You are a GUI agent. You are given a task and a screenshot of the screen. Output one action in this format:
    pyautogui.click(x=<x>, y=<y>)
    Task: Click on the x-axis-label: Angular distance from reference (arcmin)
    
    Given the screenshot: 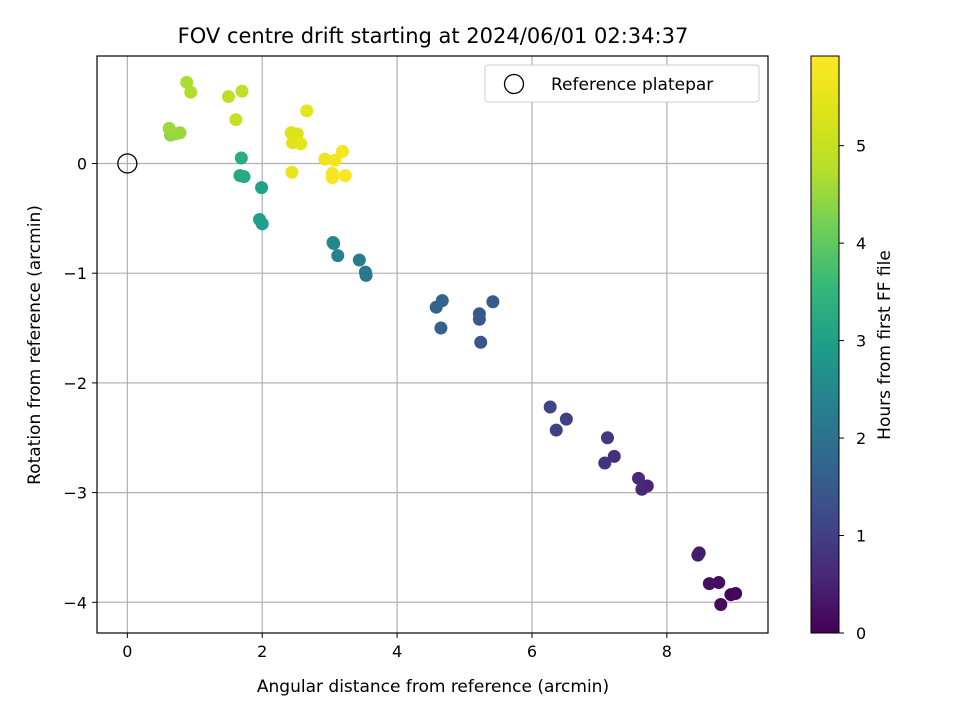 What is the action you would take?
    pyautogui.click(x=433, y=687)
    